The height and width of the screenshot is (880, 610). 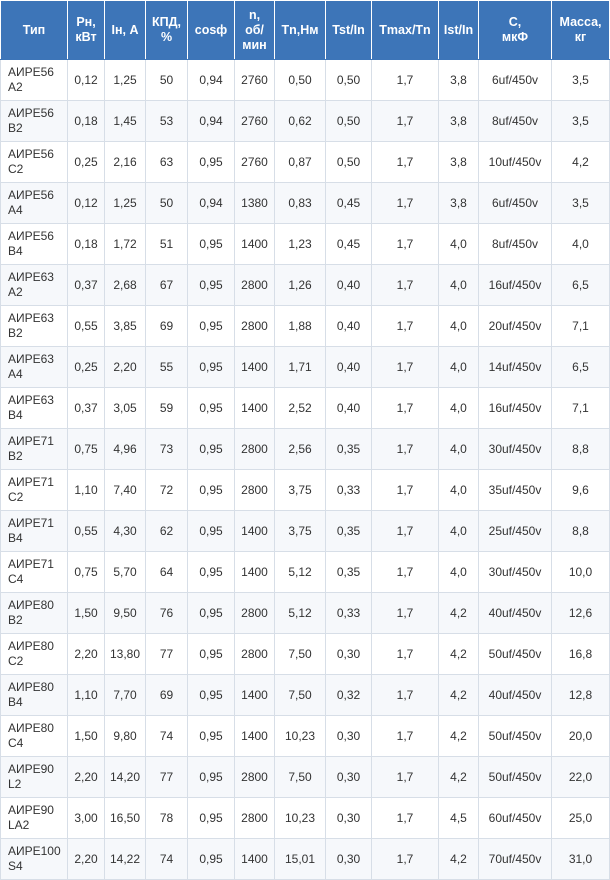 What do you see at coordinates (515, 818) in the screenshot?
I see `cell-capacitance: 60uf/450v` at bounding box center [515, 818].